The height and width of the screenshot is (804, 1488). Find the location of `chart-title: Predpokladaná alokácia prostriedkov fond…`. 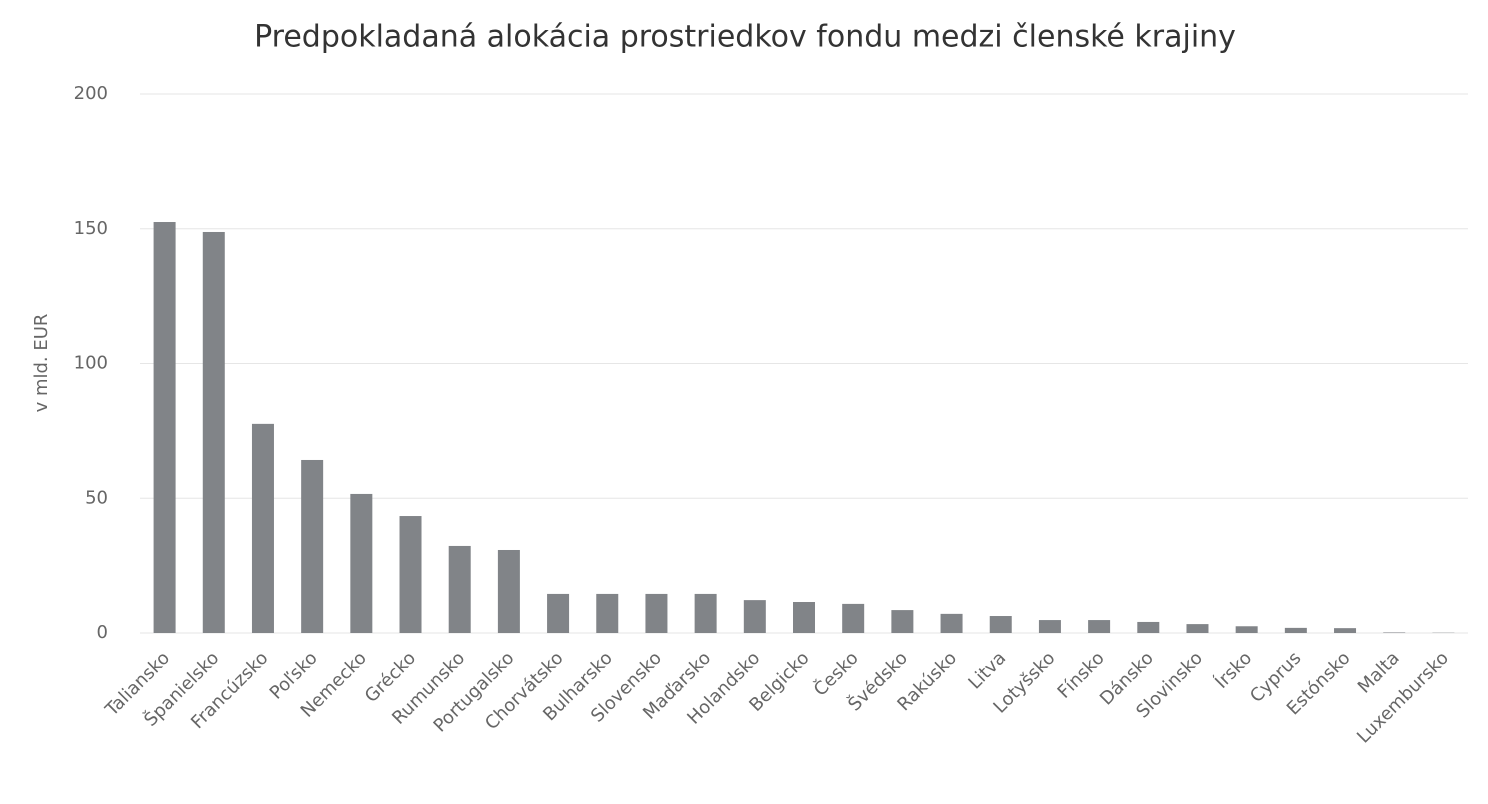

chart-title: Predpokladaná alokácia prostriedkov fond… is located at coordinates (745, 37).